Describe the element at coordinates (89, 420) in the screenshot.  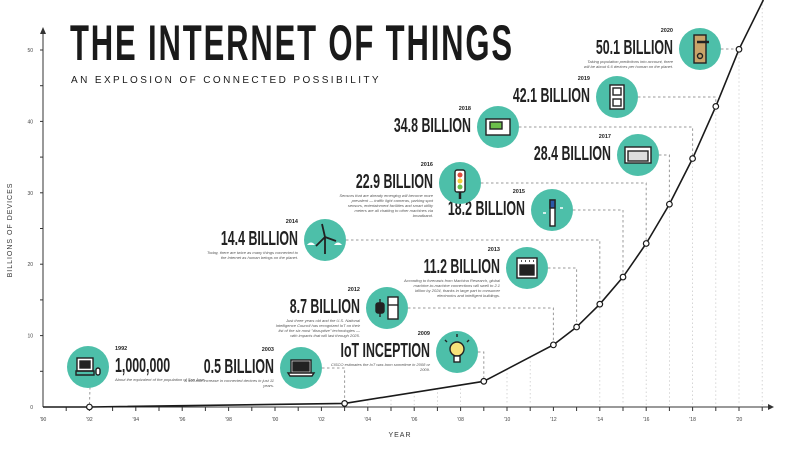
I see `x-tick-label: '92` at that location.